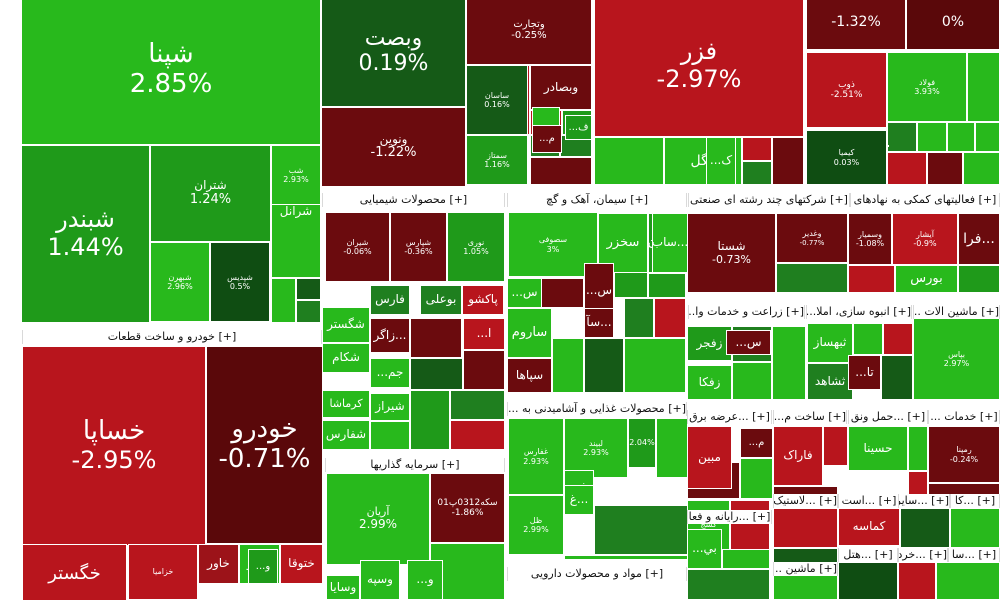 The height and width of the screenshot is (600, 1000). I want to click on stock-tile: آیشار -0.9%, so click(925, 239).